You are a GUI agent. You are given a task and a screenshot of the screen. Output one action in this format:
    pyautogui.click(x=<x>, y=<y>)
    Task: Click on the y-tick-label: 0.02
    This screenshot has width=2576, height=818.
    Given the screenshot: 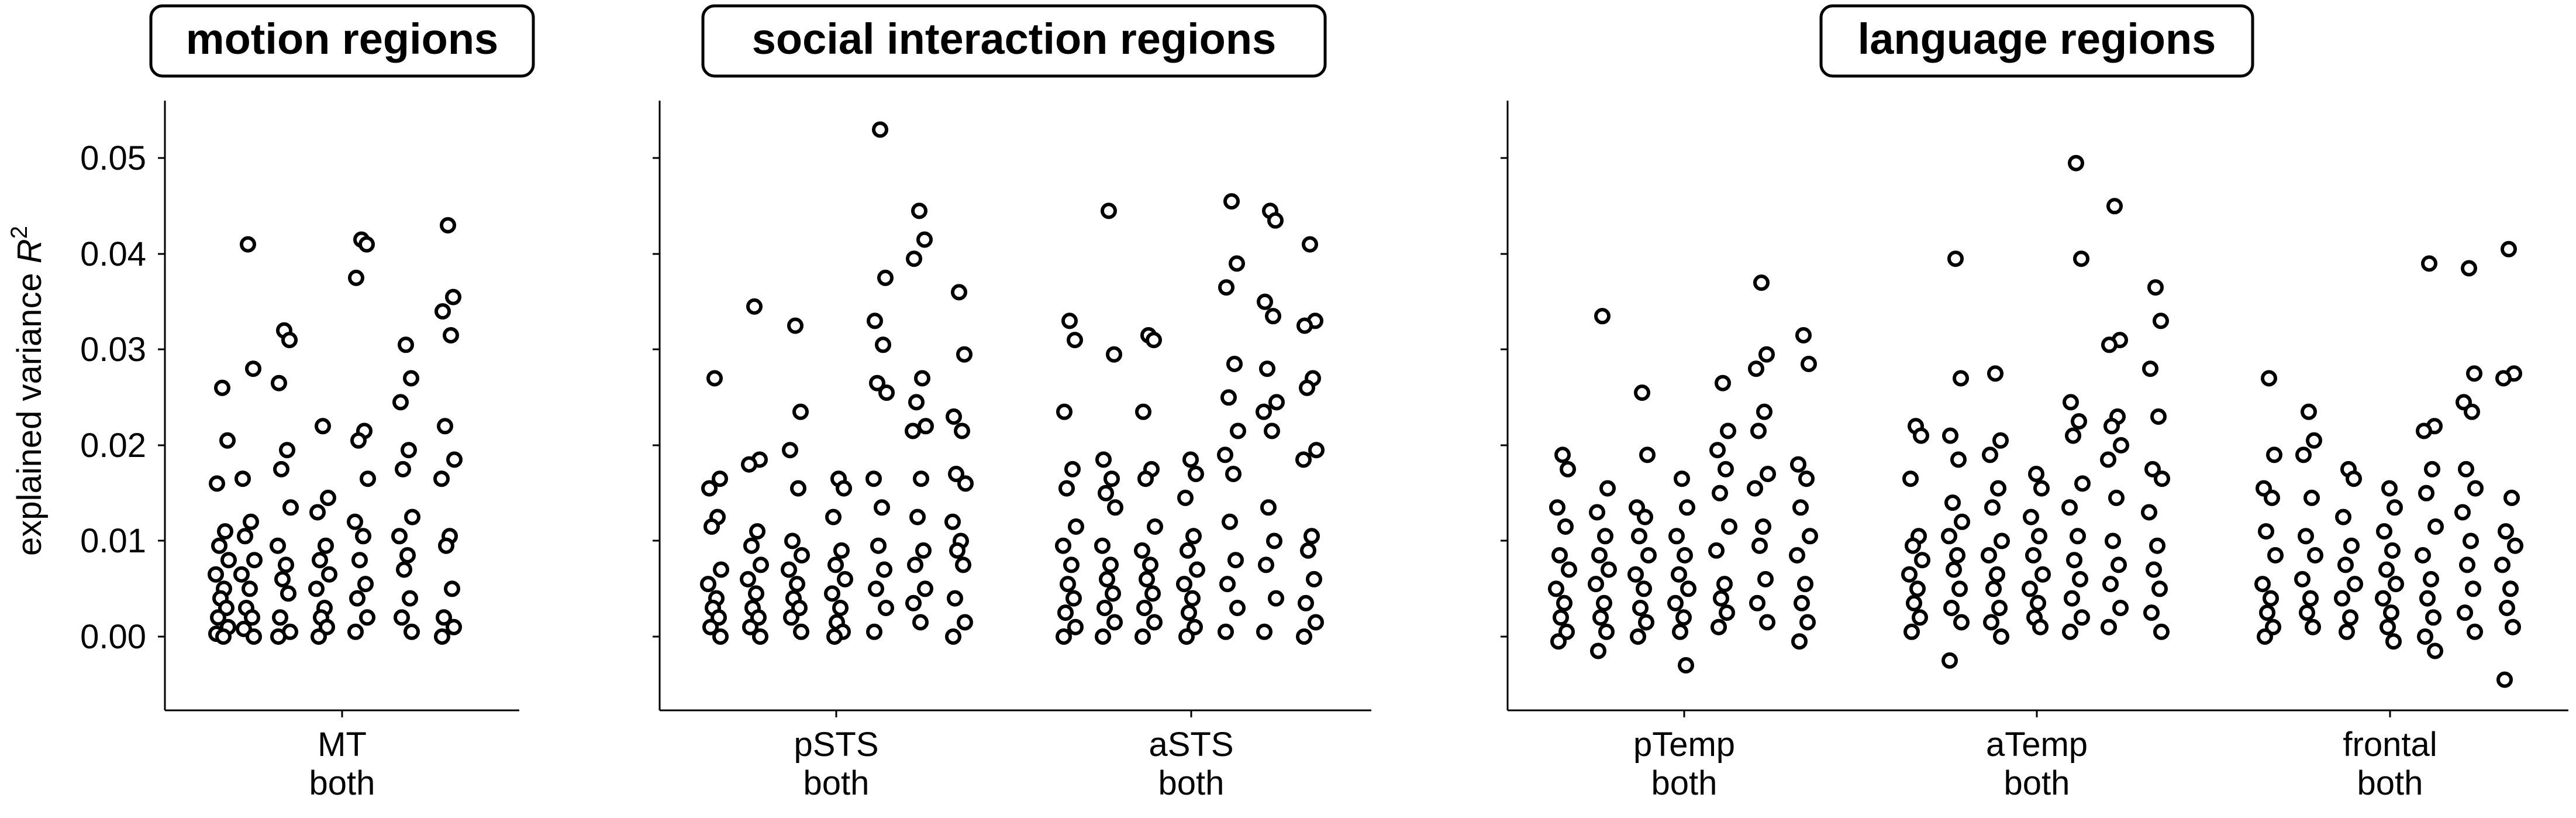 What is the action you would take?
    pyautogui.click(x=113, y=446)
    